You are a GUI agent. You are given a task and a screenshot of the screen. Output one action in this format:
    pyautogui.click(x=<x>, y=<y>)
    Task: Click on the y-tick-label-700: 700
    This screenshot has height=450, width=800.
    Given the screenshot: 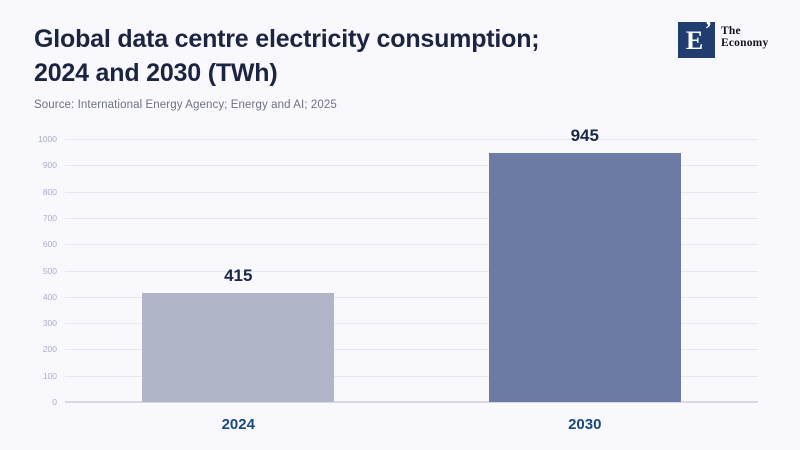 What is the action you would take?
    pyautogui.click(x=49, y=217)
    